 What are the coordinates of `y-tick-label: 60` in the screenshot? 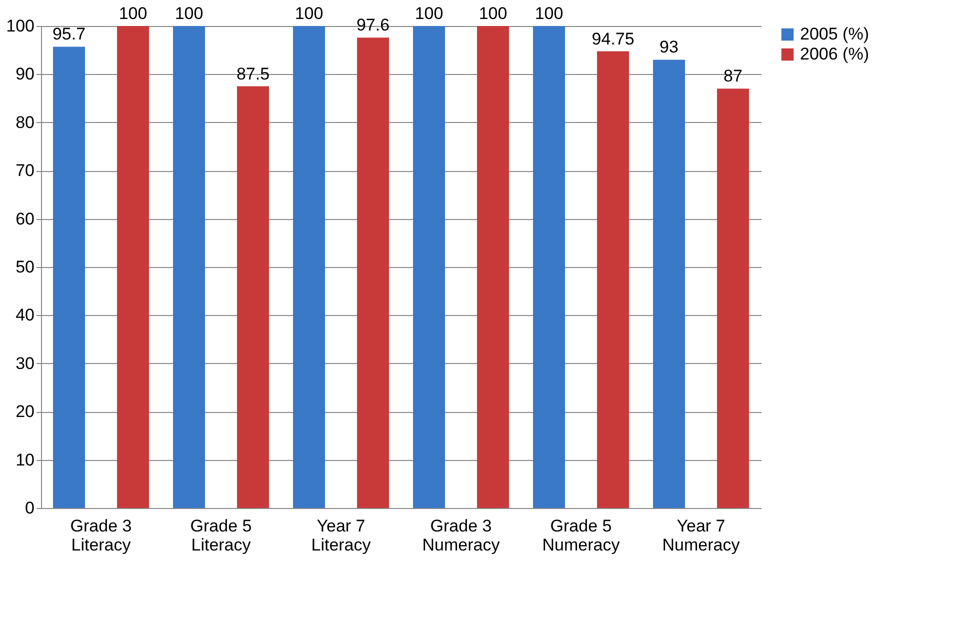 It's located at (25, 218).